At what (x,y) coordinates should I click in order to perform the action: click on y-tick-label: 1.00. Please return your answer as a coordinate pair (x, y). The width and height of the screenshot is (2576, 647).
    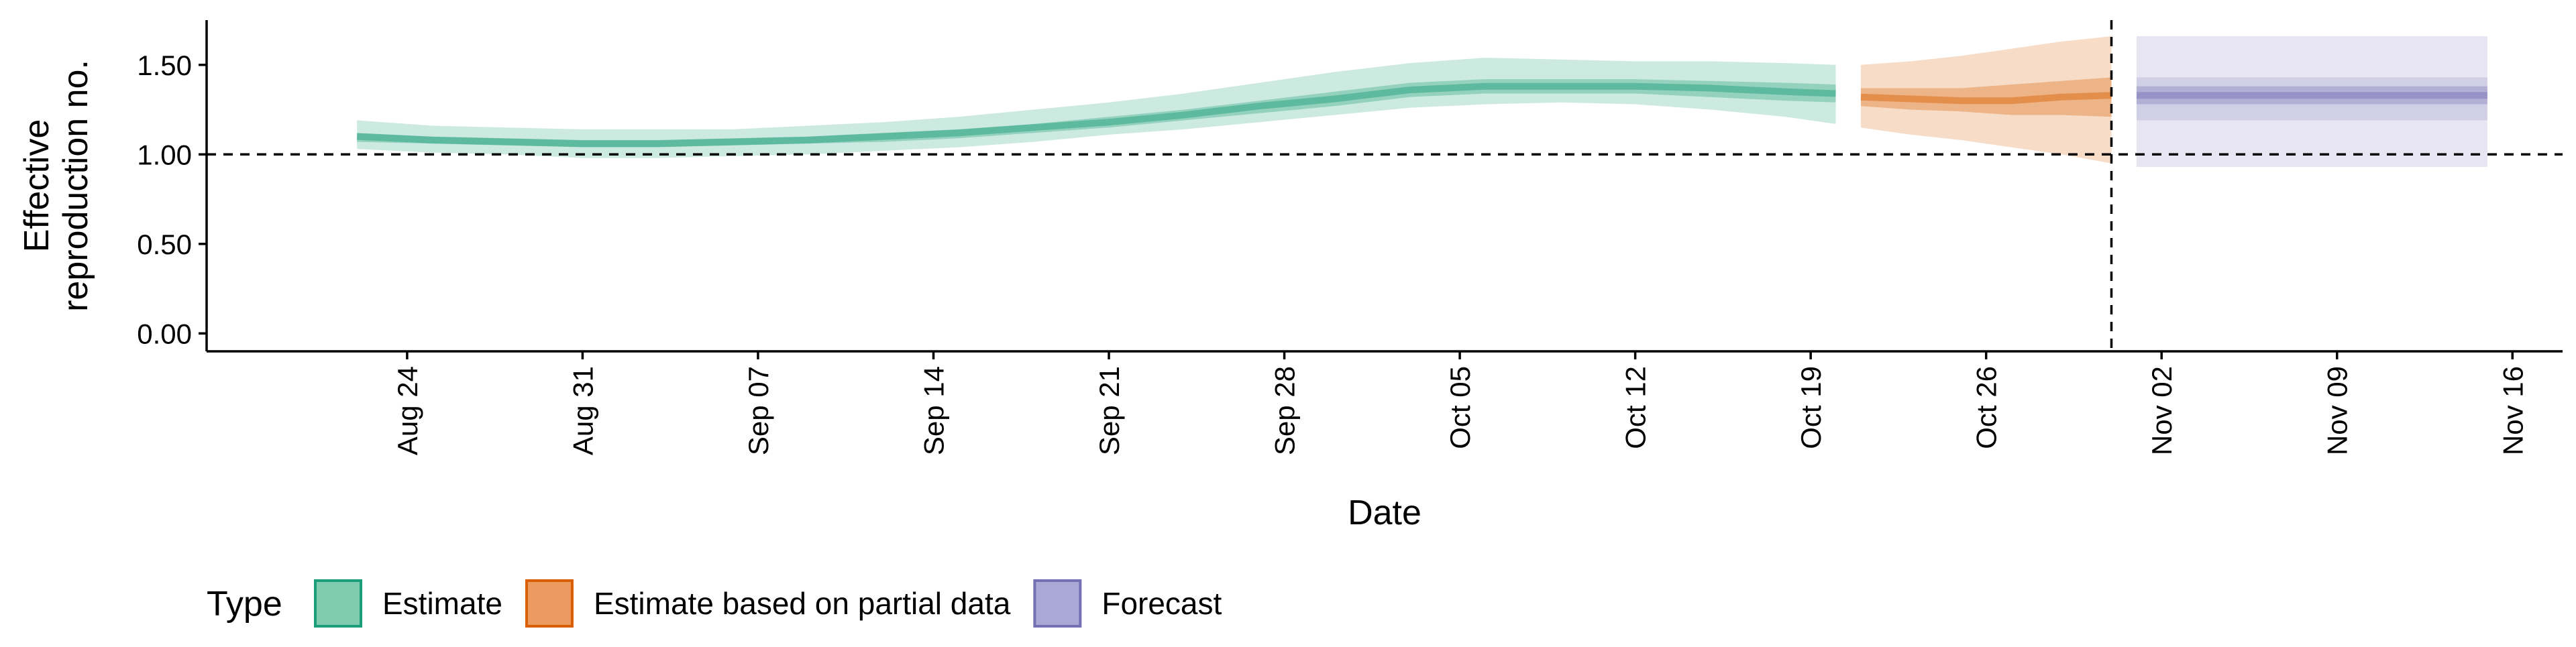
    Looking at the image, I should click on (164, 154).